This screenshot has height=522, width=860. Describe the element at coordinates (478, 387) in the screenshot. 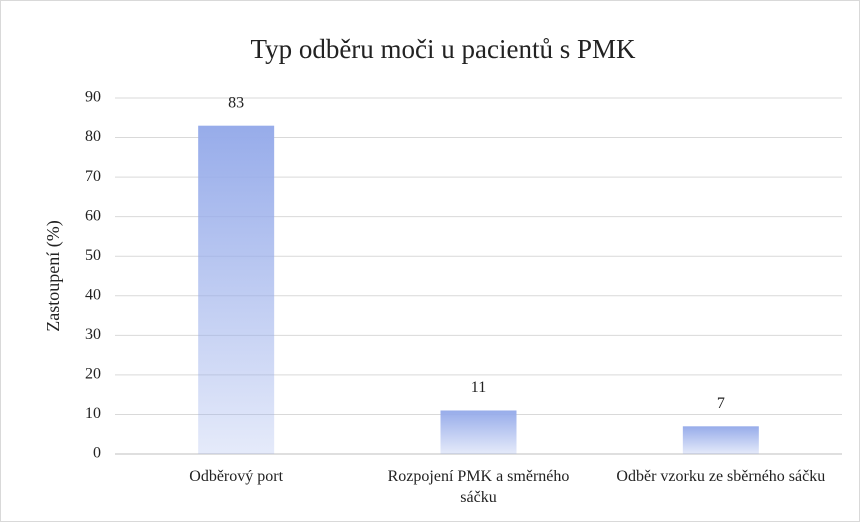

I see `data-label: 11` at that location.